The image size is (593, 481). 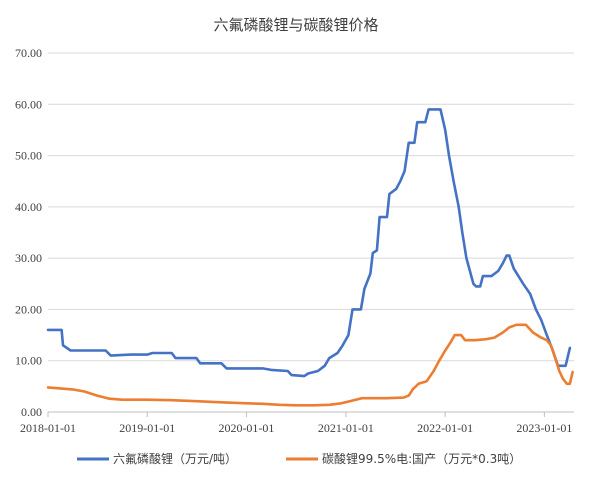 I want to click on x-tick-label: 2023-01-01, so click(x=544, y=428).